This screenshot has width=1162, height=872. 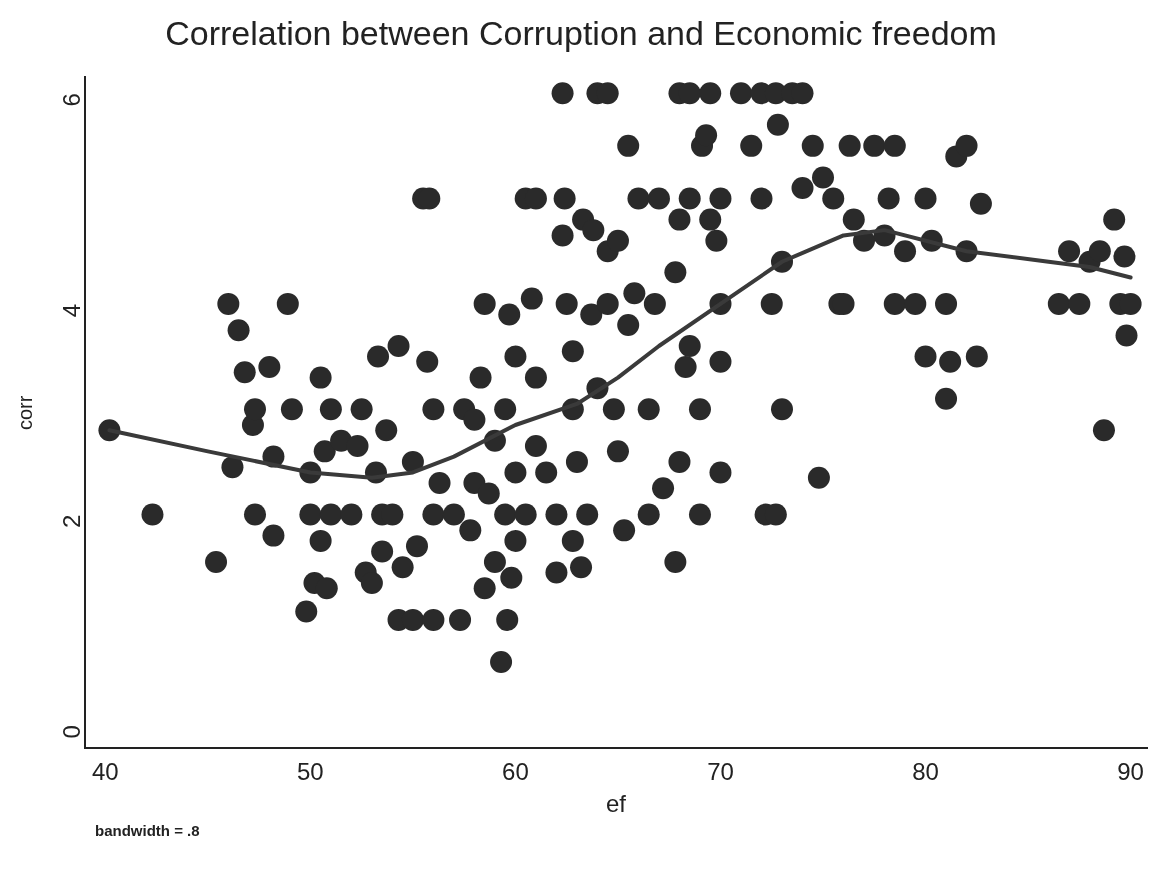 I want to click on y-tick-label: 0, so click(x=72, y=732).